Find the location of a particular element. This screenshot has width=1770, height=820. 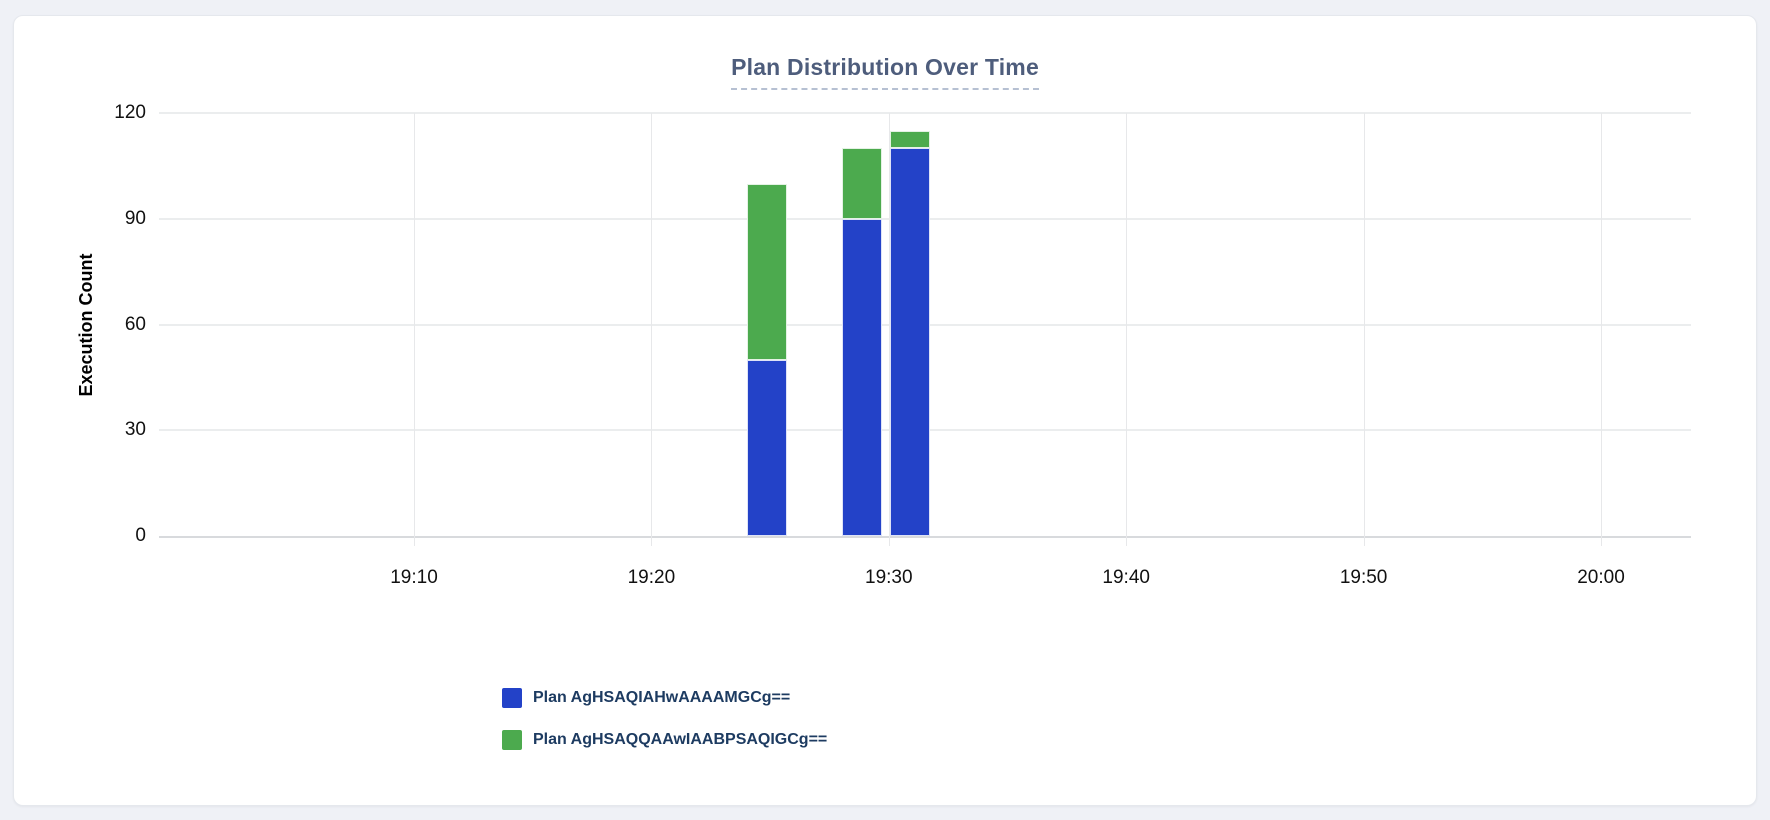

y-tick-label: 30 is located at coordinates (135, 430).